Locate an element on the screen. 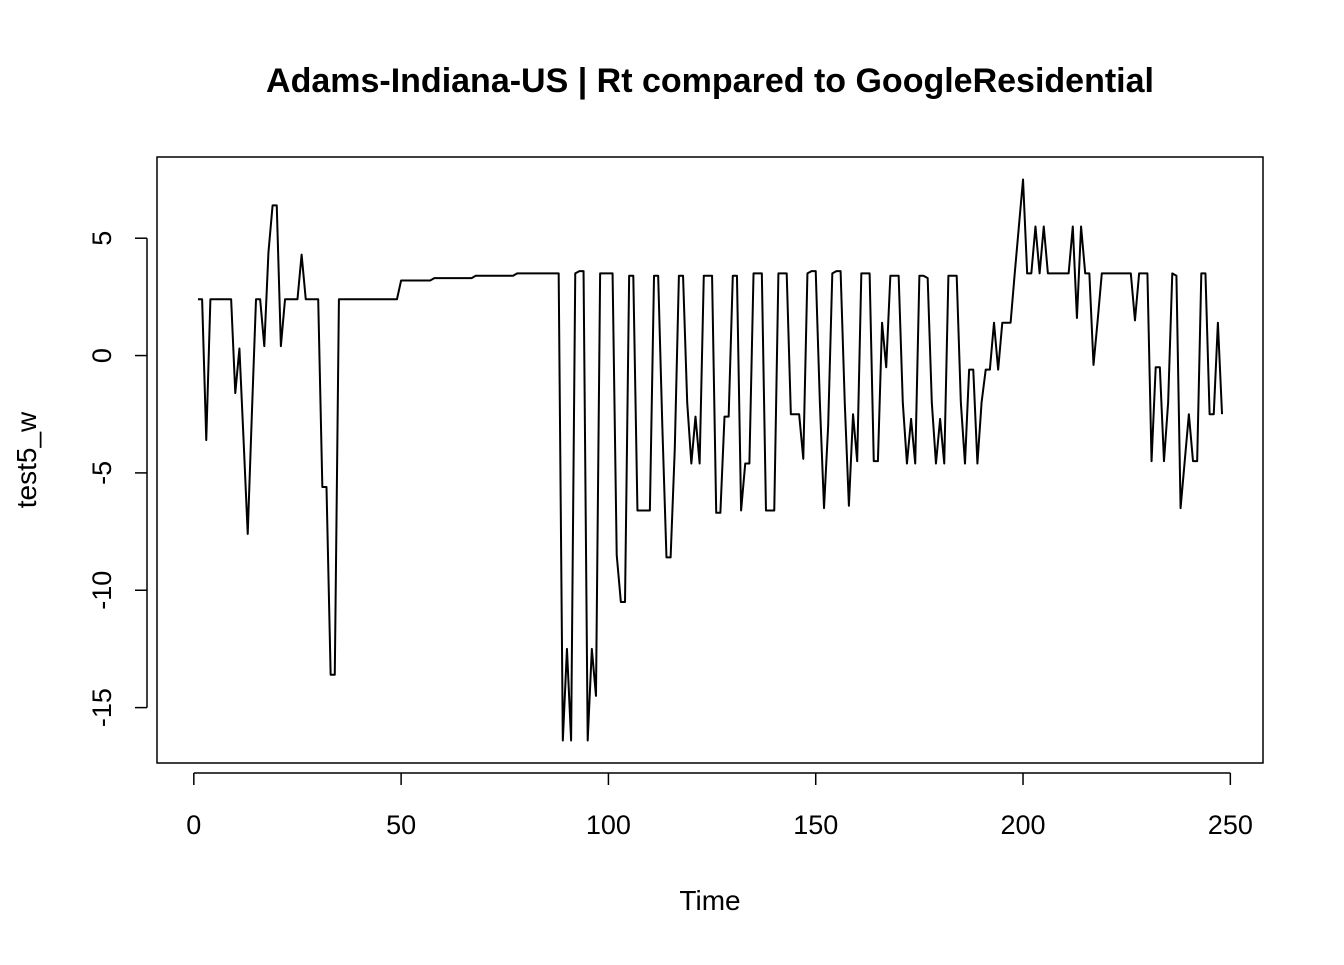 The width and height of the screenshot is (1344, 965). x-axis-label: Time is located at coordinates (709, 900).